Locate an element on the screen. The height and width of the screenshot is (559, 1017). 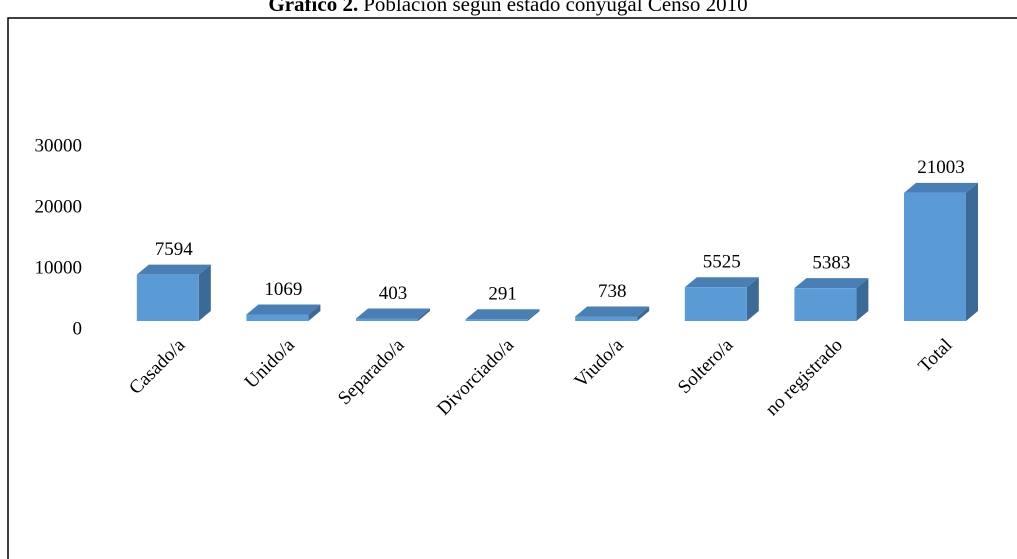
value-label: 1069 is located at coordinates (283, 289).